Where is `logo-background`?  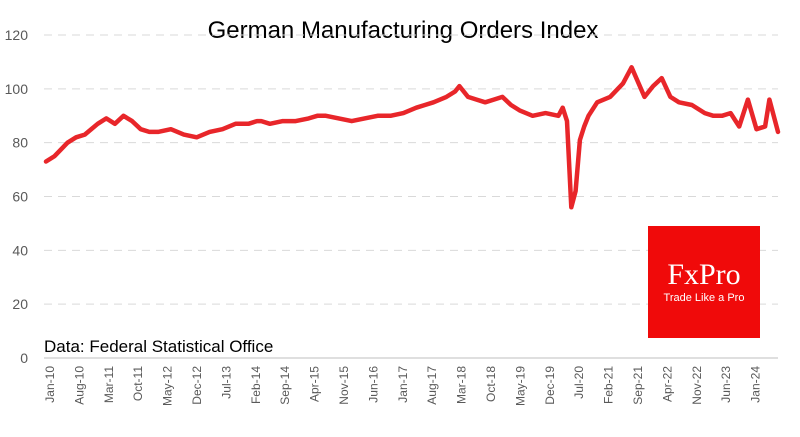 logo-background is located at coordinates (704, 282).